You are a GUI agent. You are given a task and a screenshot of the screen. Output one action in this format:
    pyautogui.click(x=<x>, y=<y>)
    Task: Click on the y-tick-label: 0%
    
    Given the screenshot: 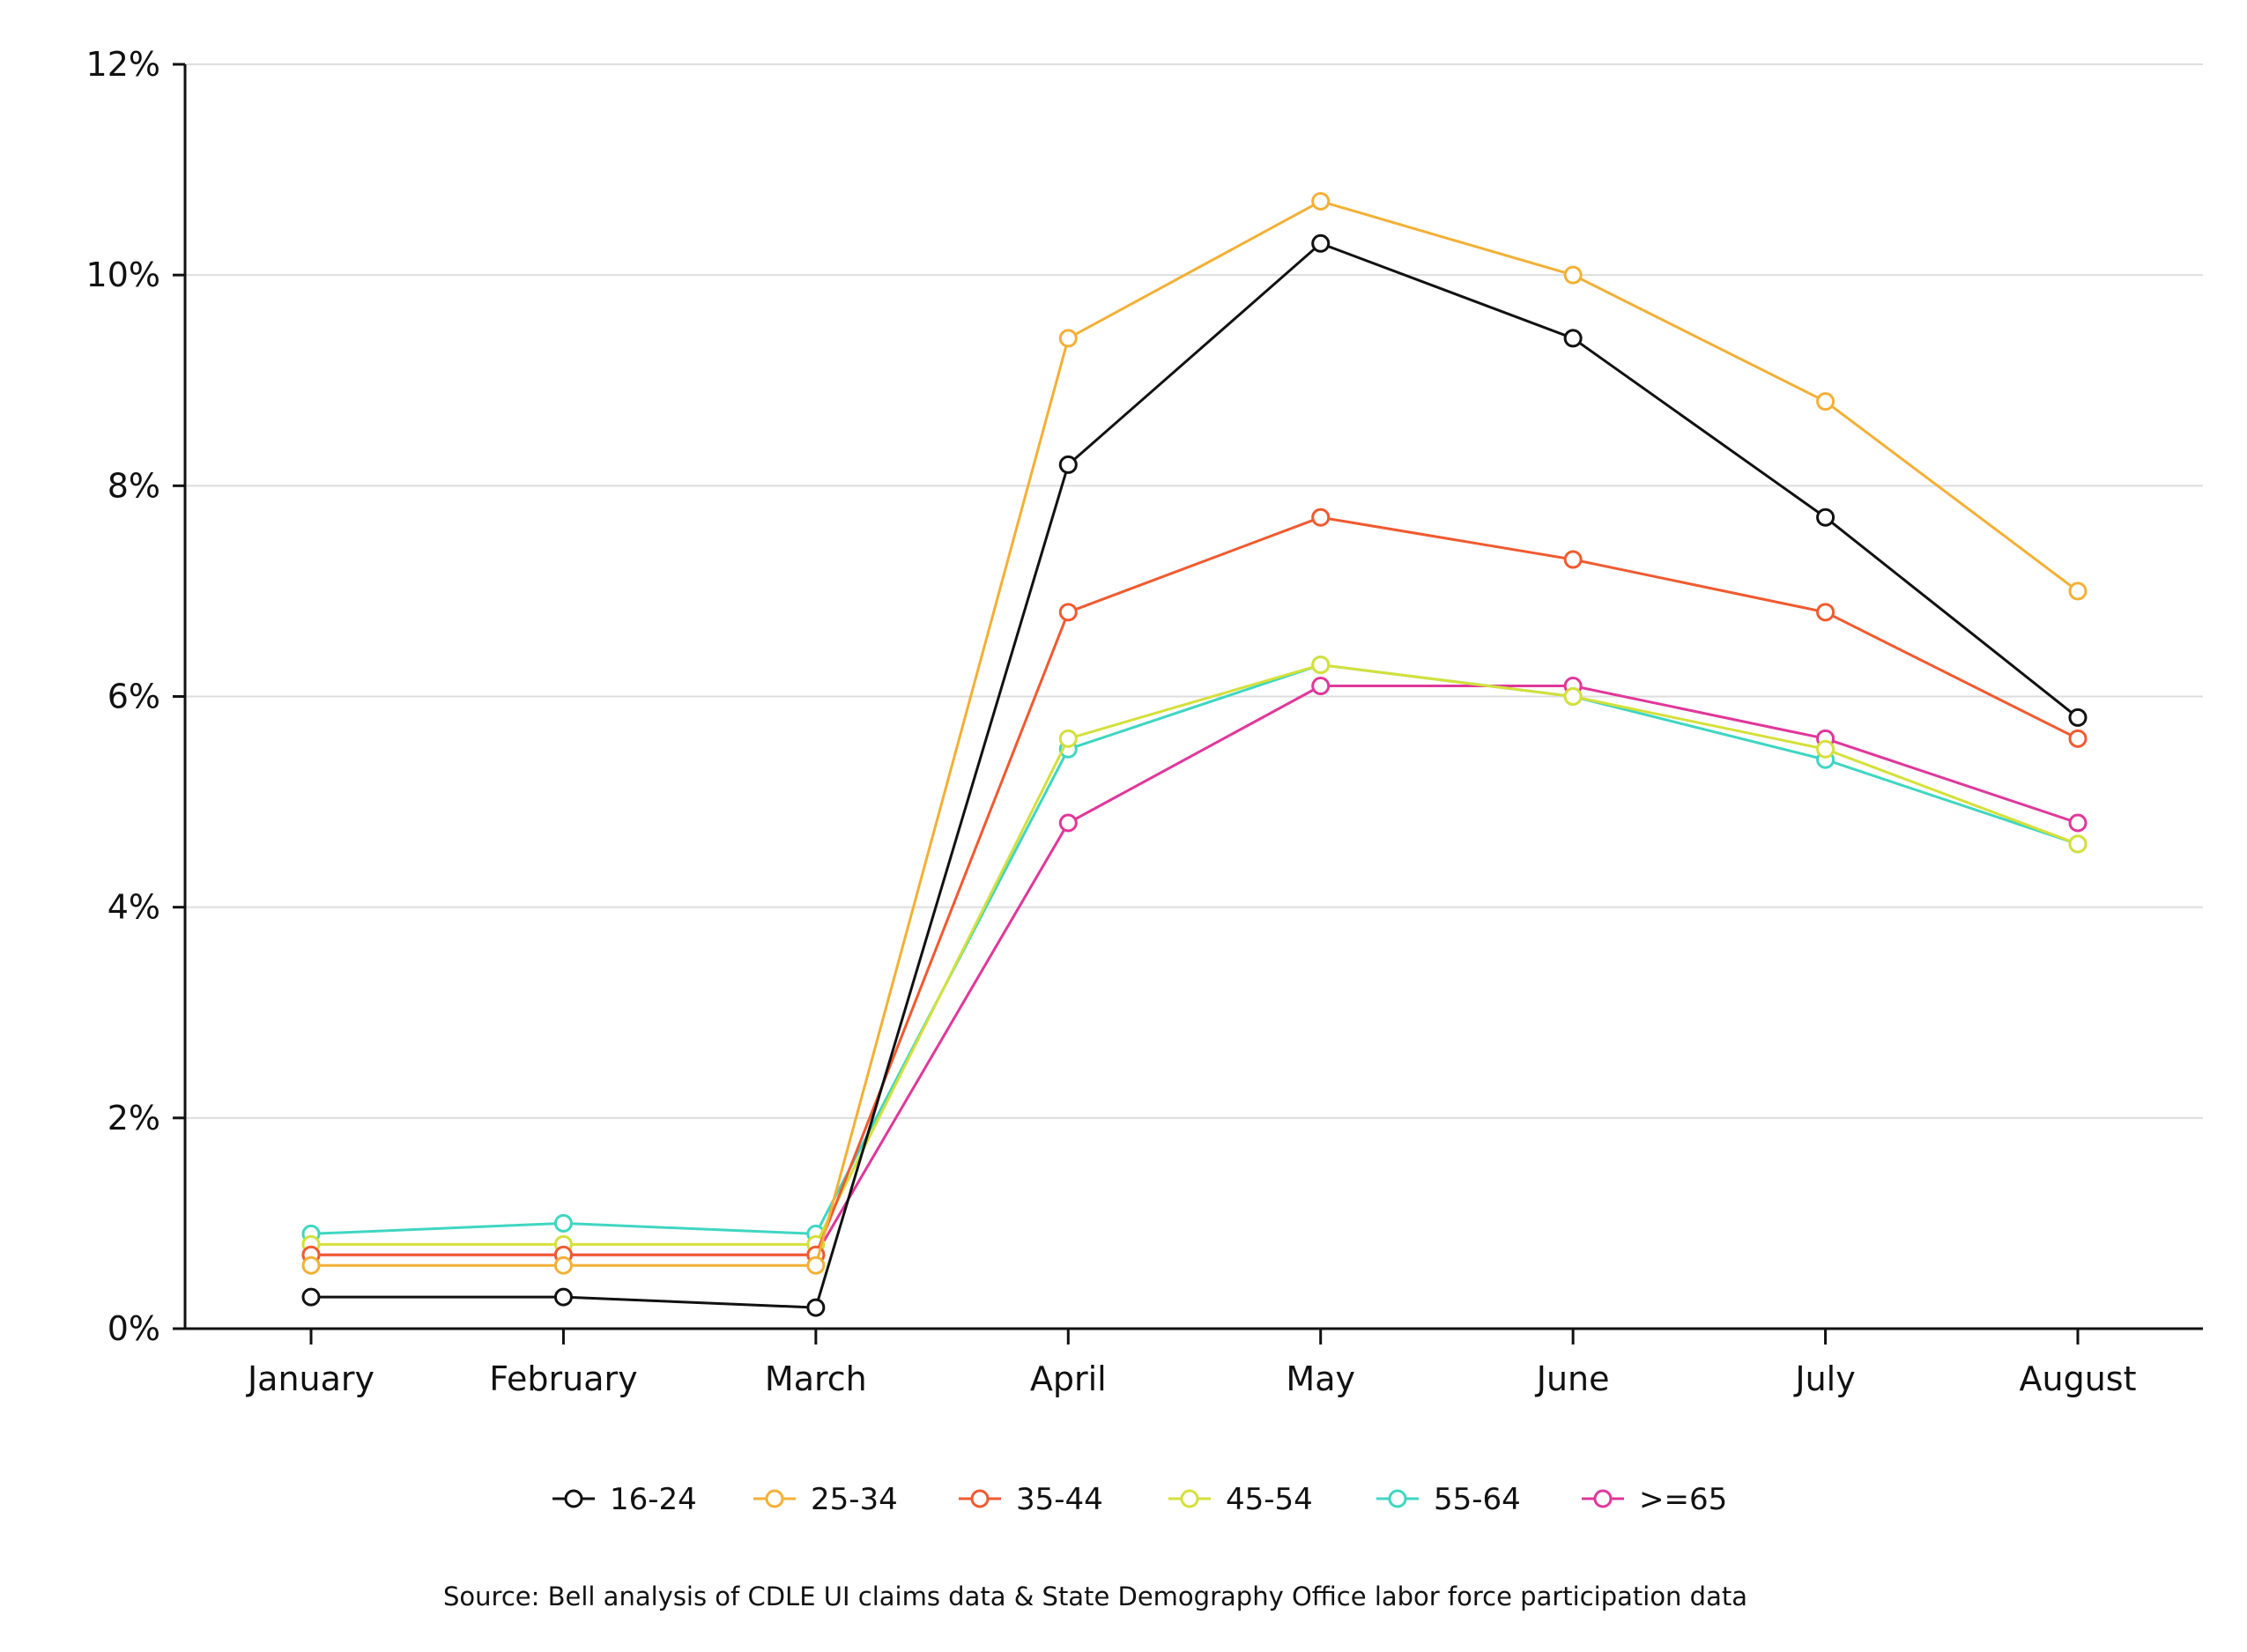 What is the action you would take?
    pyautogui.click(x=134, y=1328)
    